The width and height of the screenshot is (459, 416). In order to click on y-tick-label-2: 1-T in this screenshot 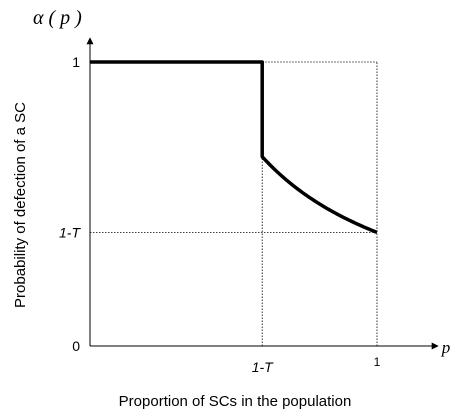, I will do `click(70, 232)`.